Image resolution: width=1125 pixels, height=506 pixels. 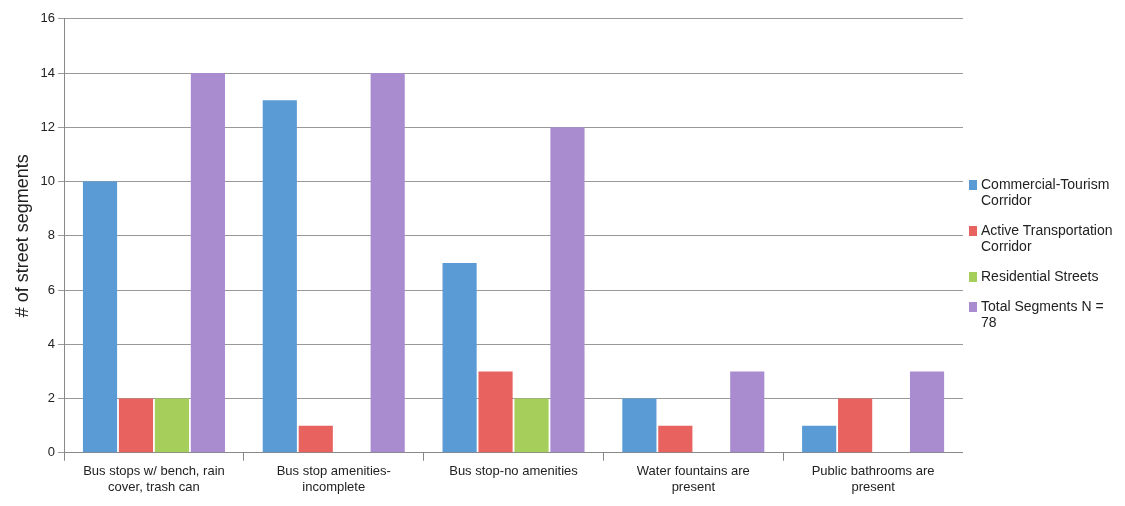 What do you see at coordinates (51, 343) in the screenshot?
I see `y-tick-label: 4` at bounding box center [51, 343].